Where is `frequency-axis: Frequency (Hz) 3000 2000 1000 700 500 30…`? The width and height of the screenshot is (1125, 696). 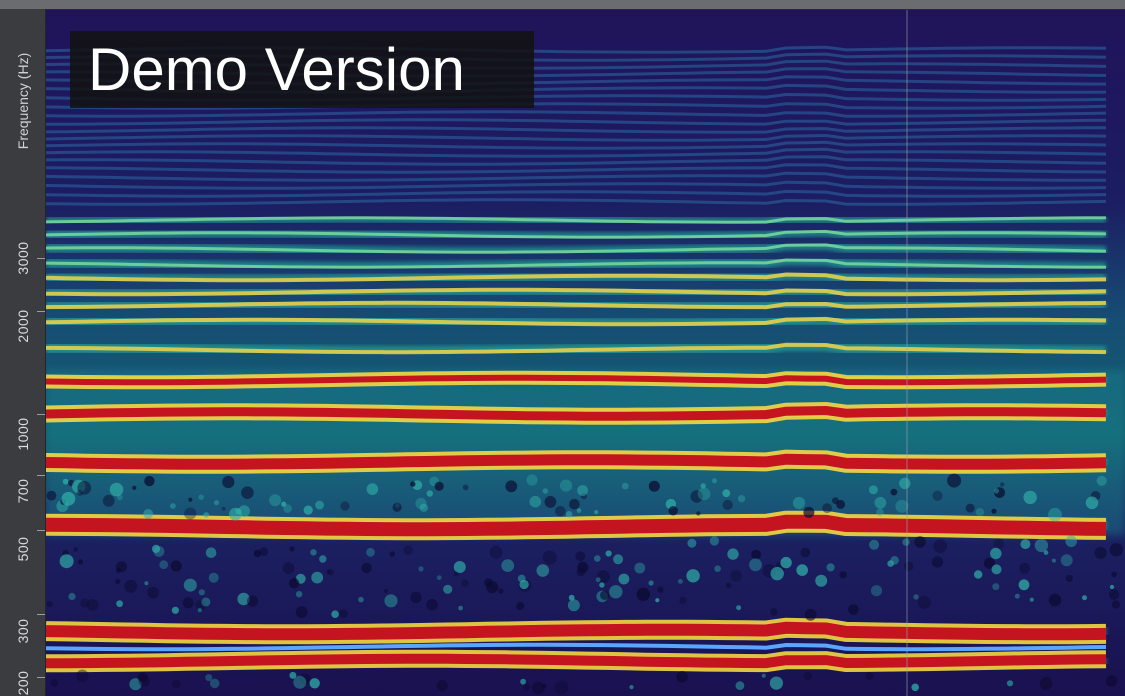 frequency-axis: Frequency (Hz) 3000 2000 1000 700 500 30… is located at coordinates (23, 352).